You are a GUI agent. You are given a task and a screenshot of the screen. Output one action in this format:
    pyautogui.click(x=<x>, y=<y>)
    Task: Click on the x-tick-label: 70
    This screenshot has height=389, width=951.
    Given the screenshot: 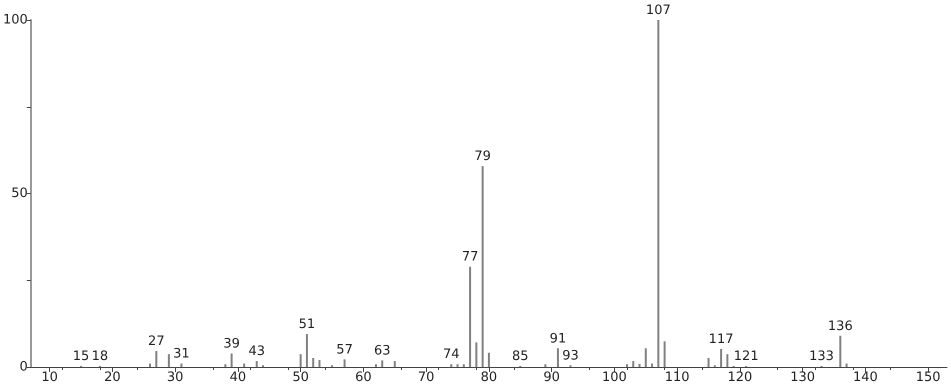 What is the action you would take?
    pyautogui.click(x=426, y=377)
    